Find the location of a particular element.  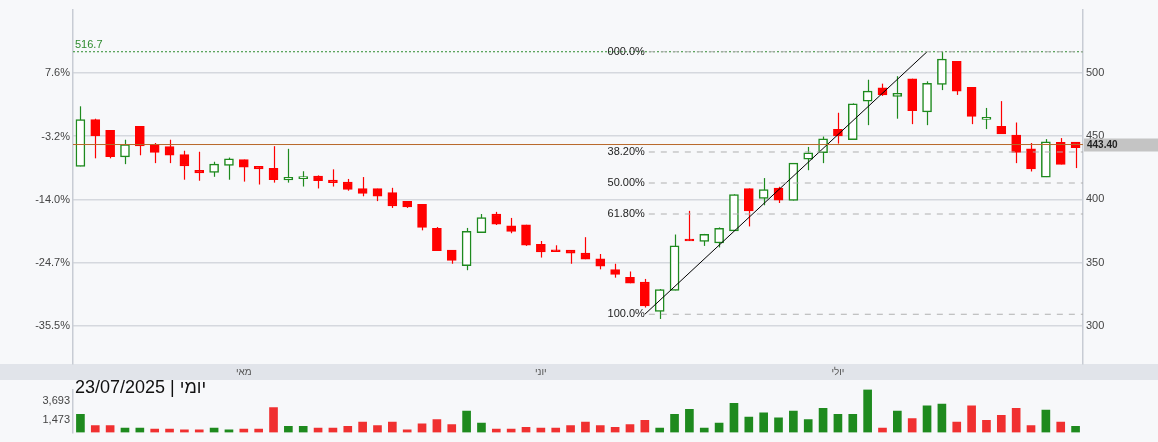

y2-tick-label: -24.7% is located at coordinates (53, 261).